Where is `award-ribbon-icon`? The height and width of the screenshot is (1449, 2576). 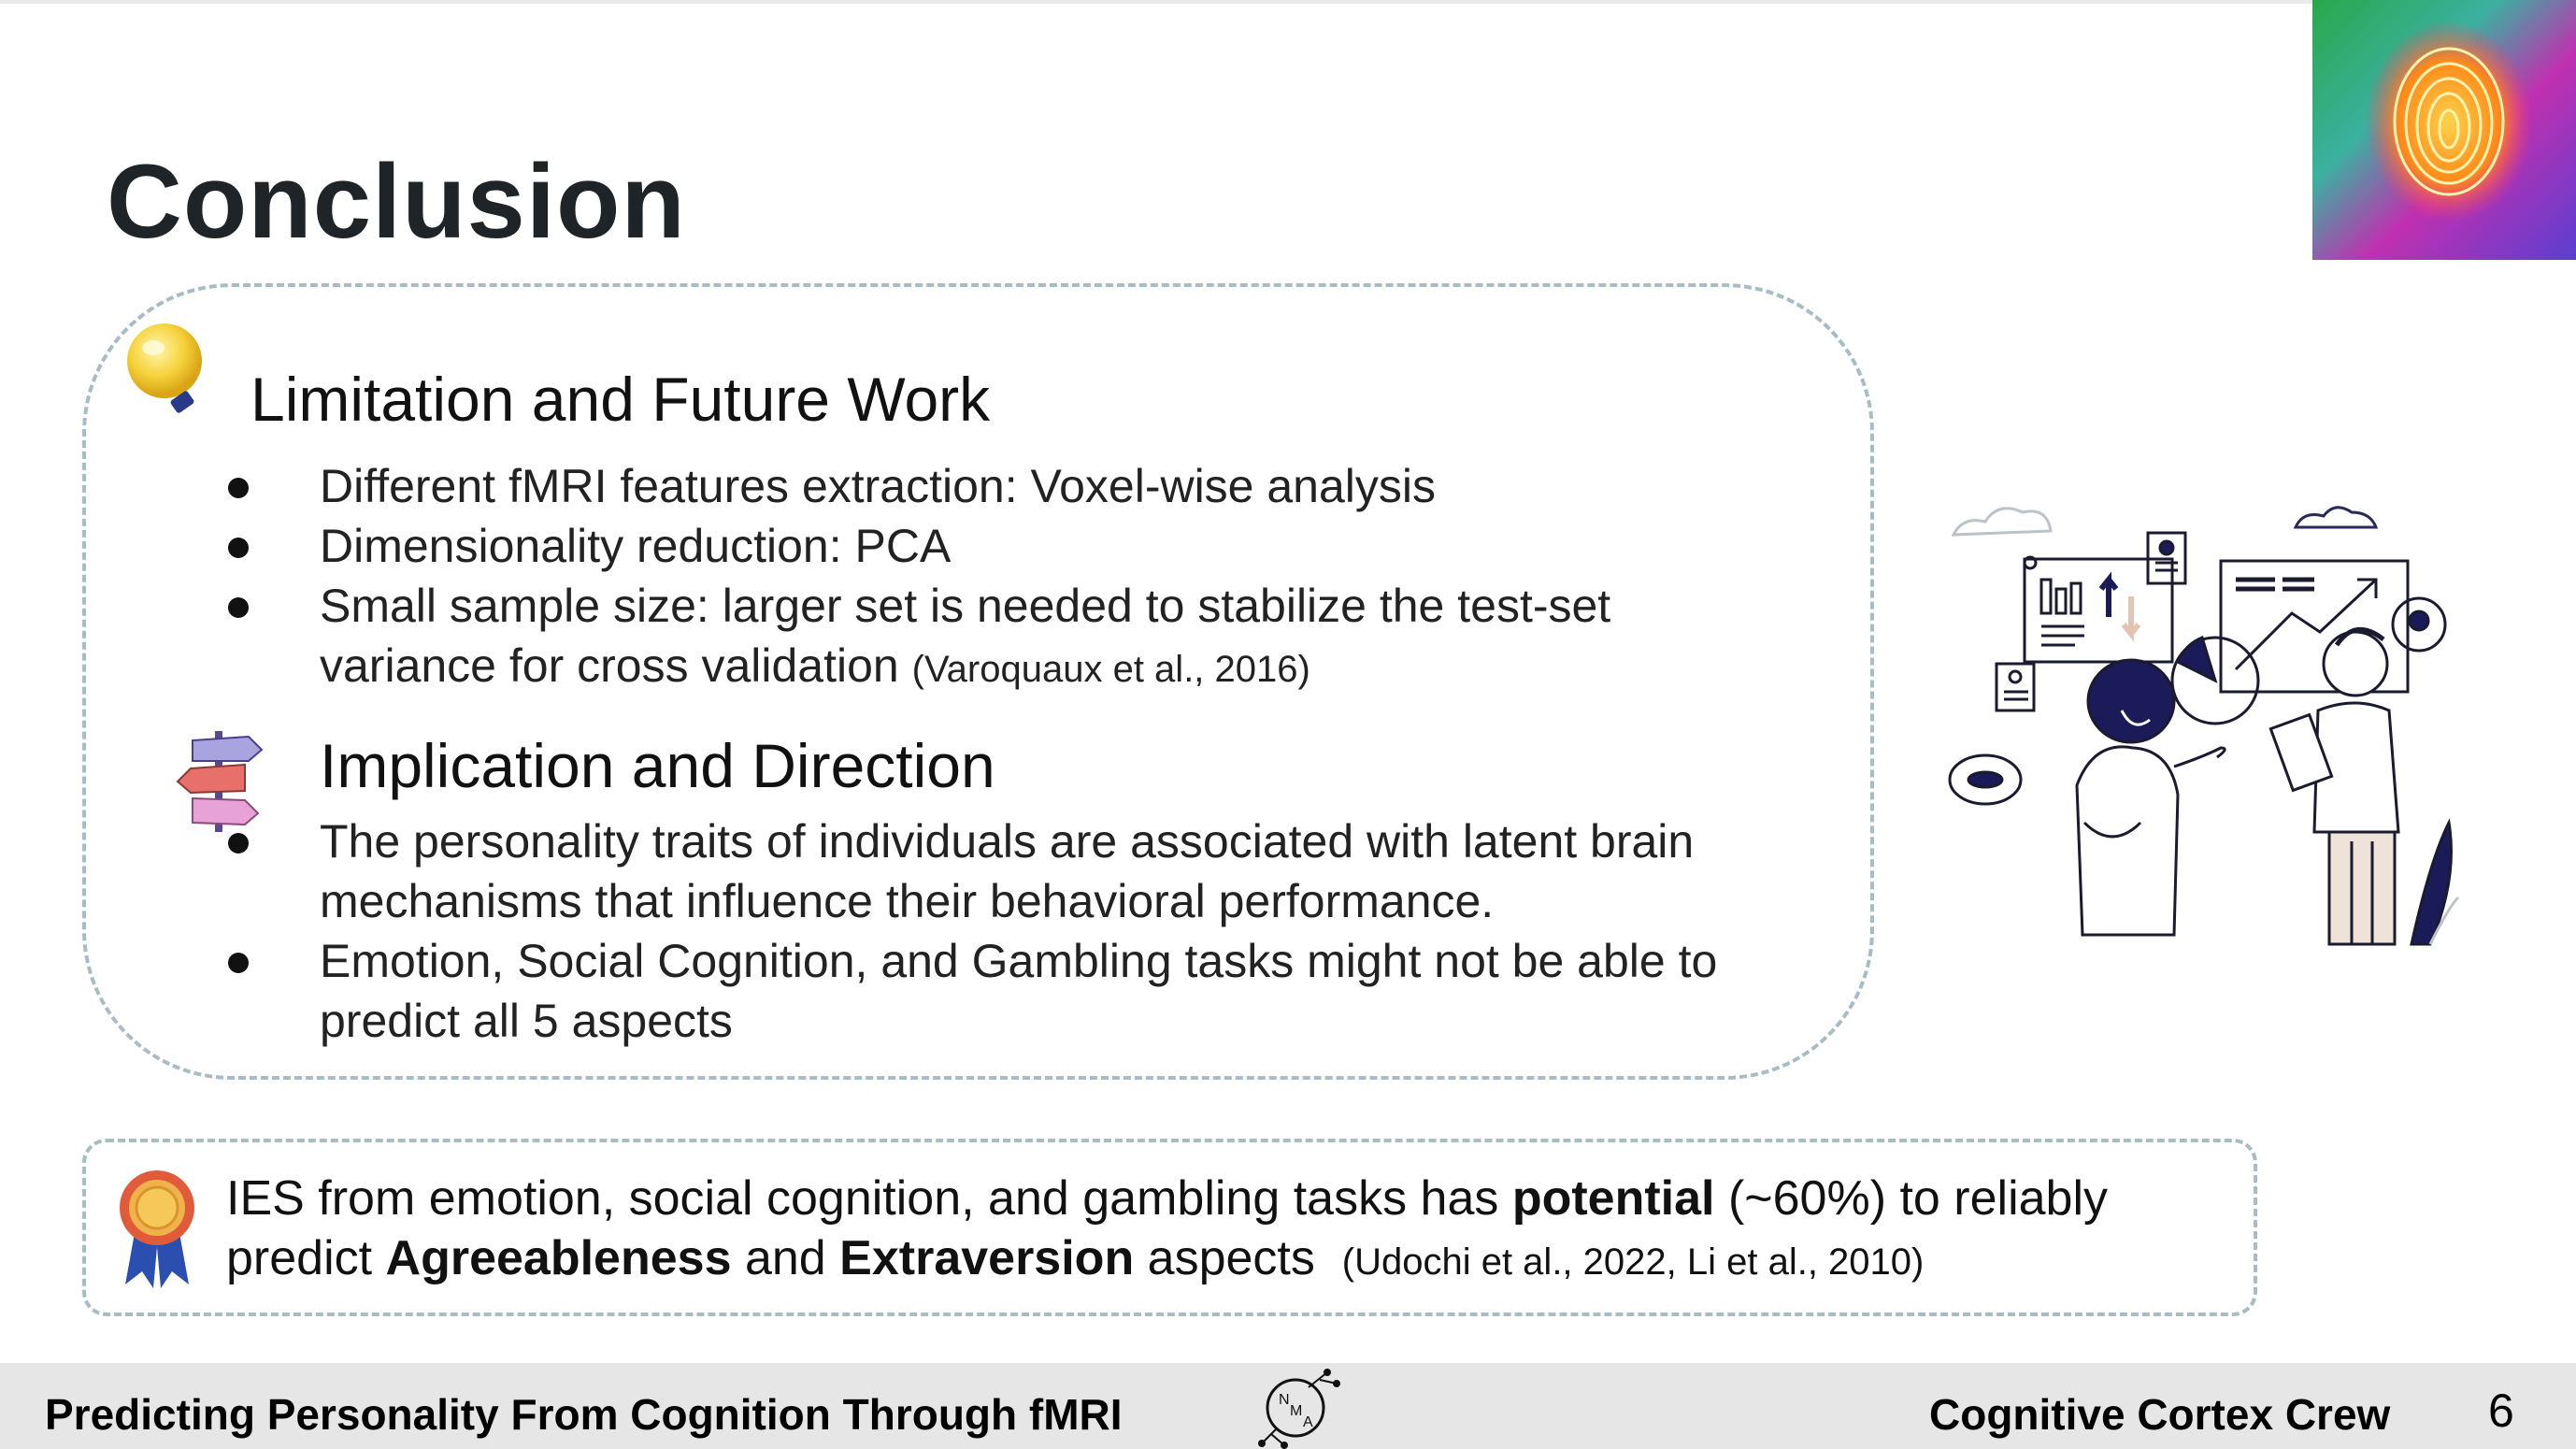
award-ribbon-icon is located at coordinates (157, 1229).